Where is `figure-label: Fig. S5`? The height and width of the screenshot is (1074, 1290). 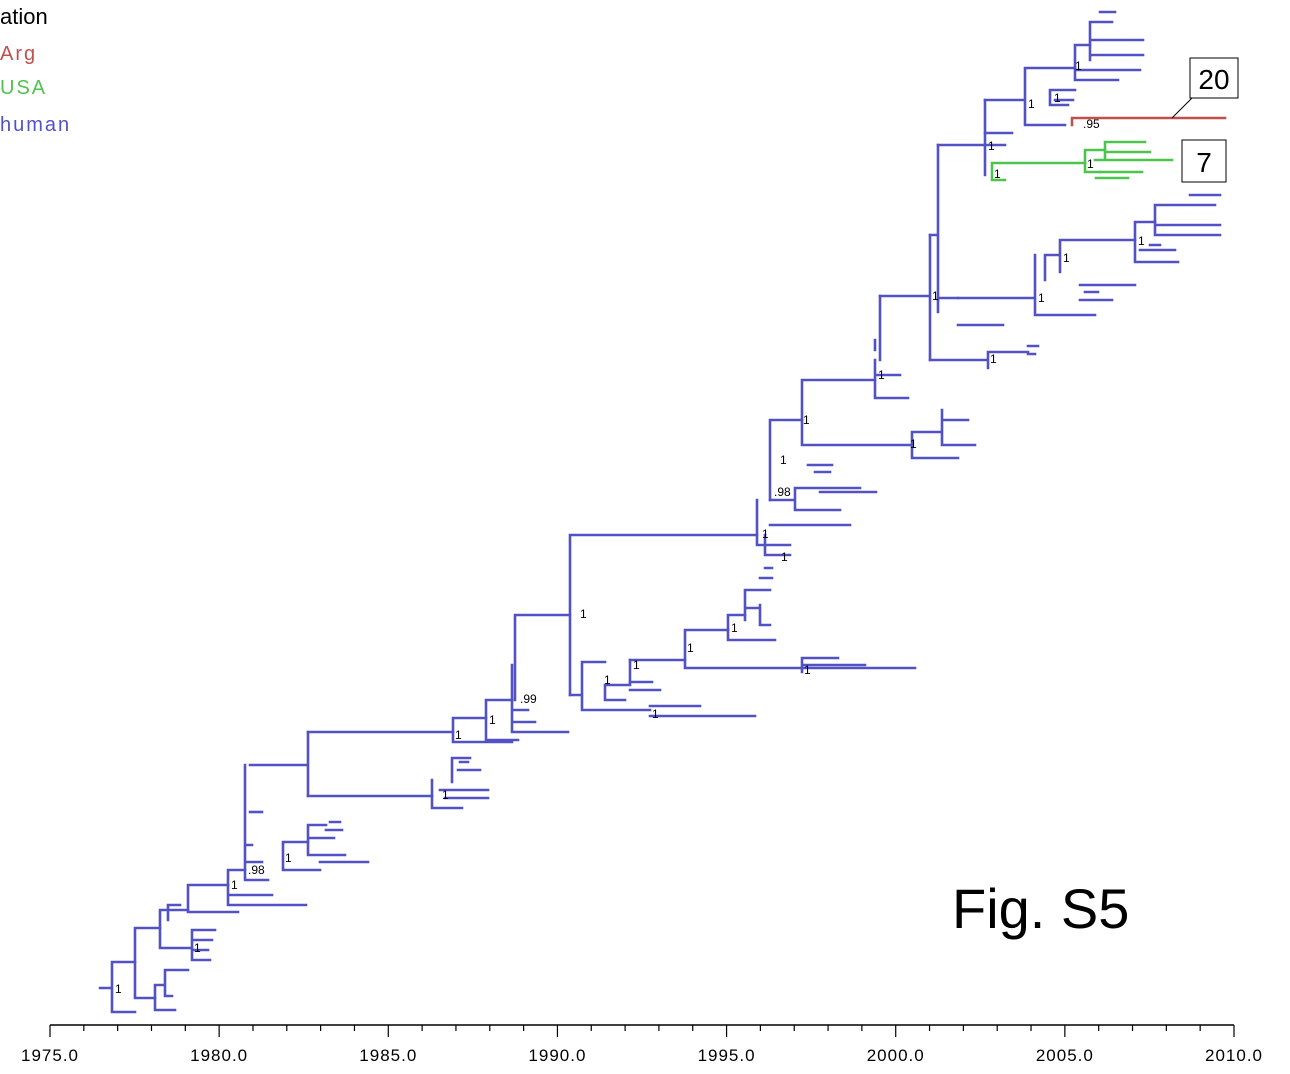 figure-label: Fig. S5 is located at coordinates (1040, 908).